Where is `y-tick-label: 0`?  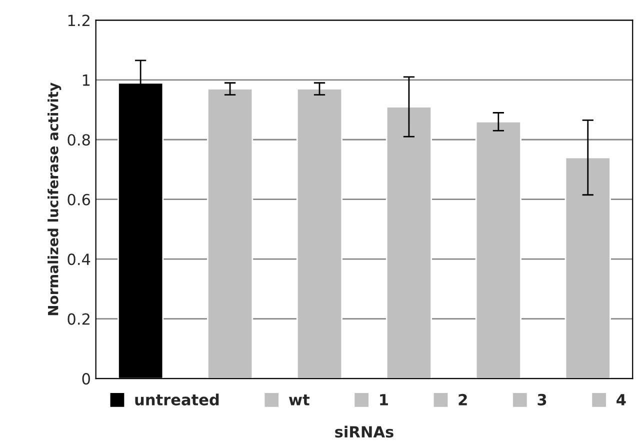 y-tick-label: 0 is located at coordinates (86, 379).